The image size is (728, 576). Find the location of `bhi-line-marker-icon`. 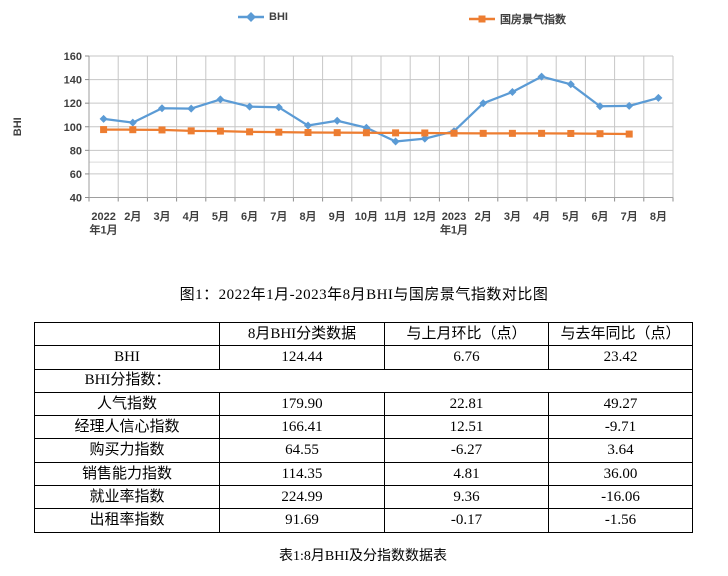

bhi-line-marker-icon is located at coordinates (251, 17).